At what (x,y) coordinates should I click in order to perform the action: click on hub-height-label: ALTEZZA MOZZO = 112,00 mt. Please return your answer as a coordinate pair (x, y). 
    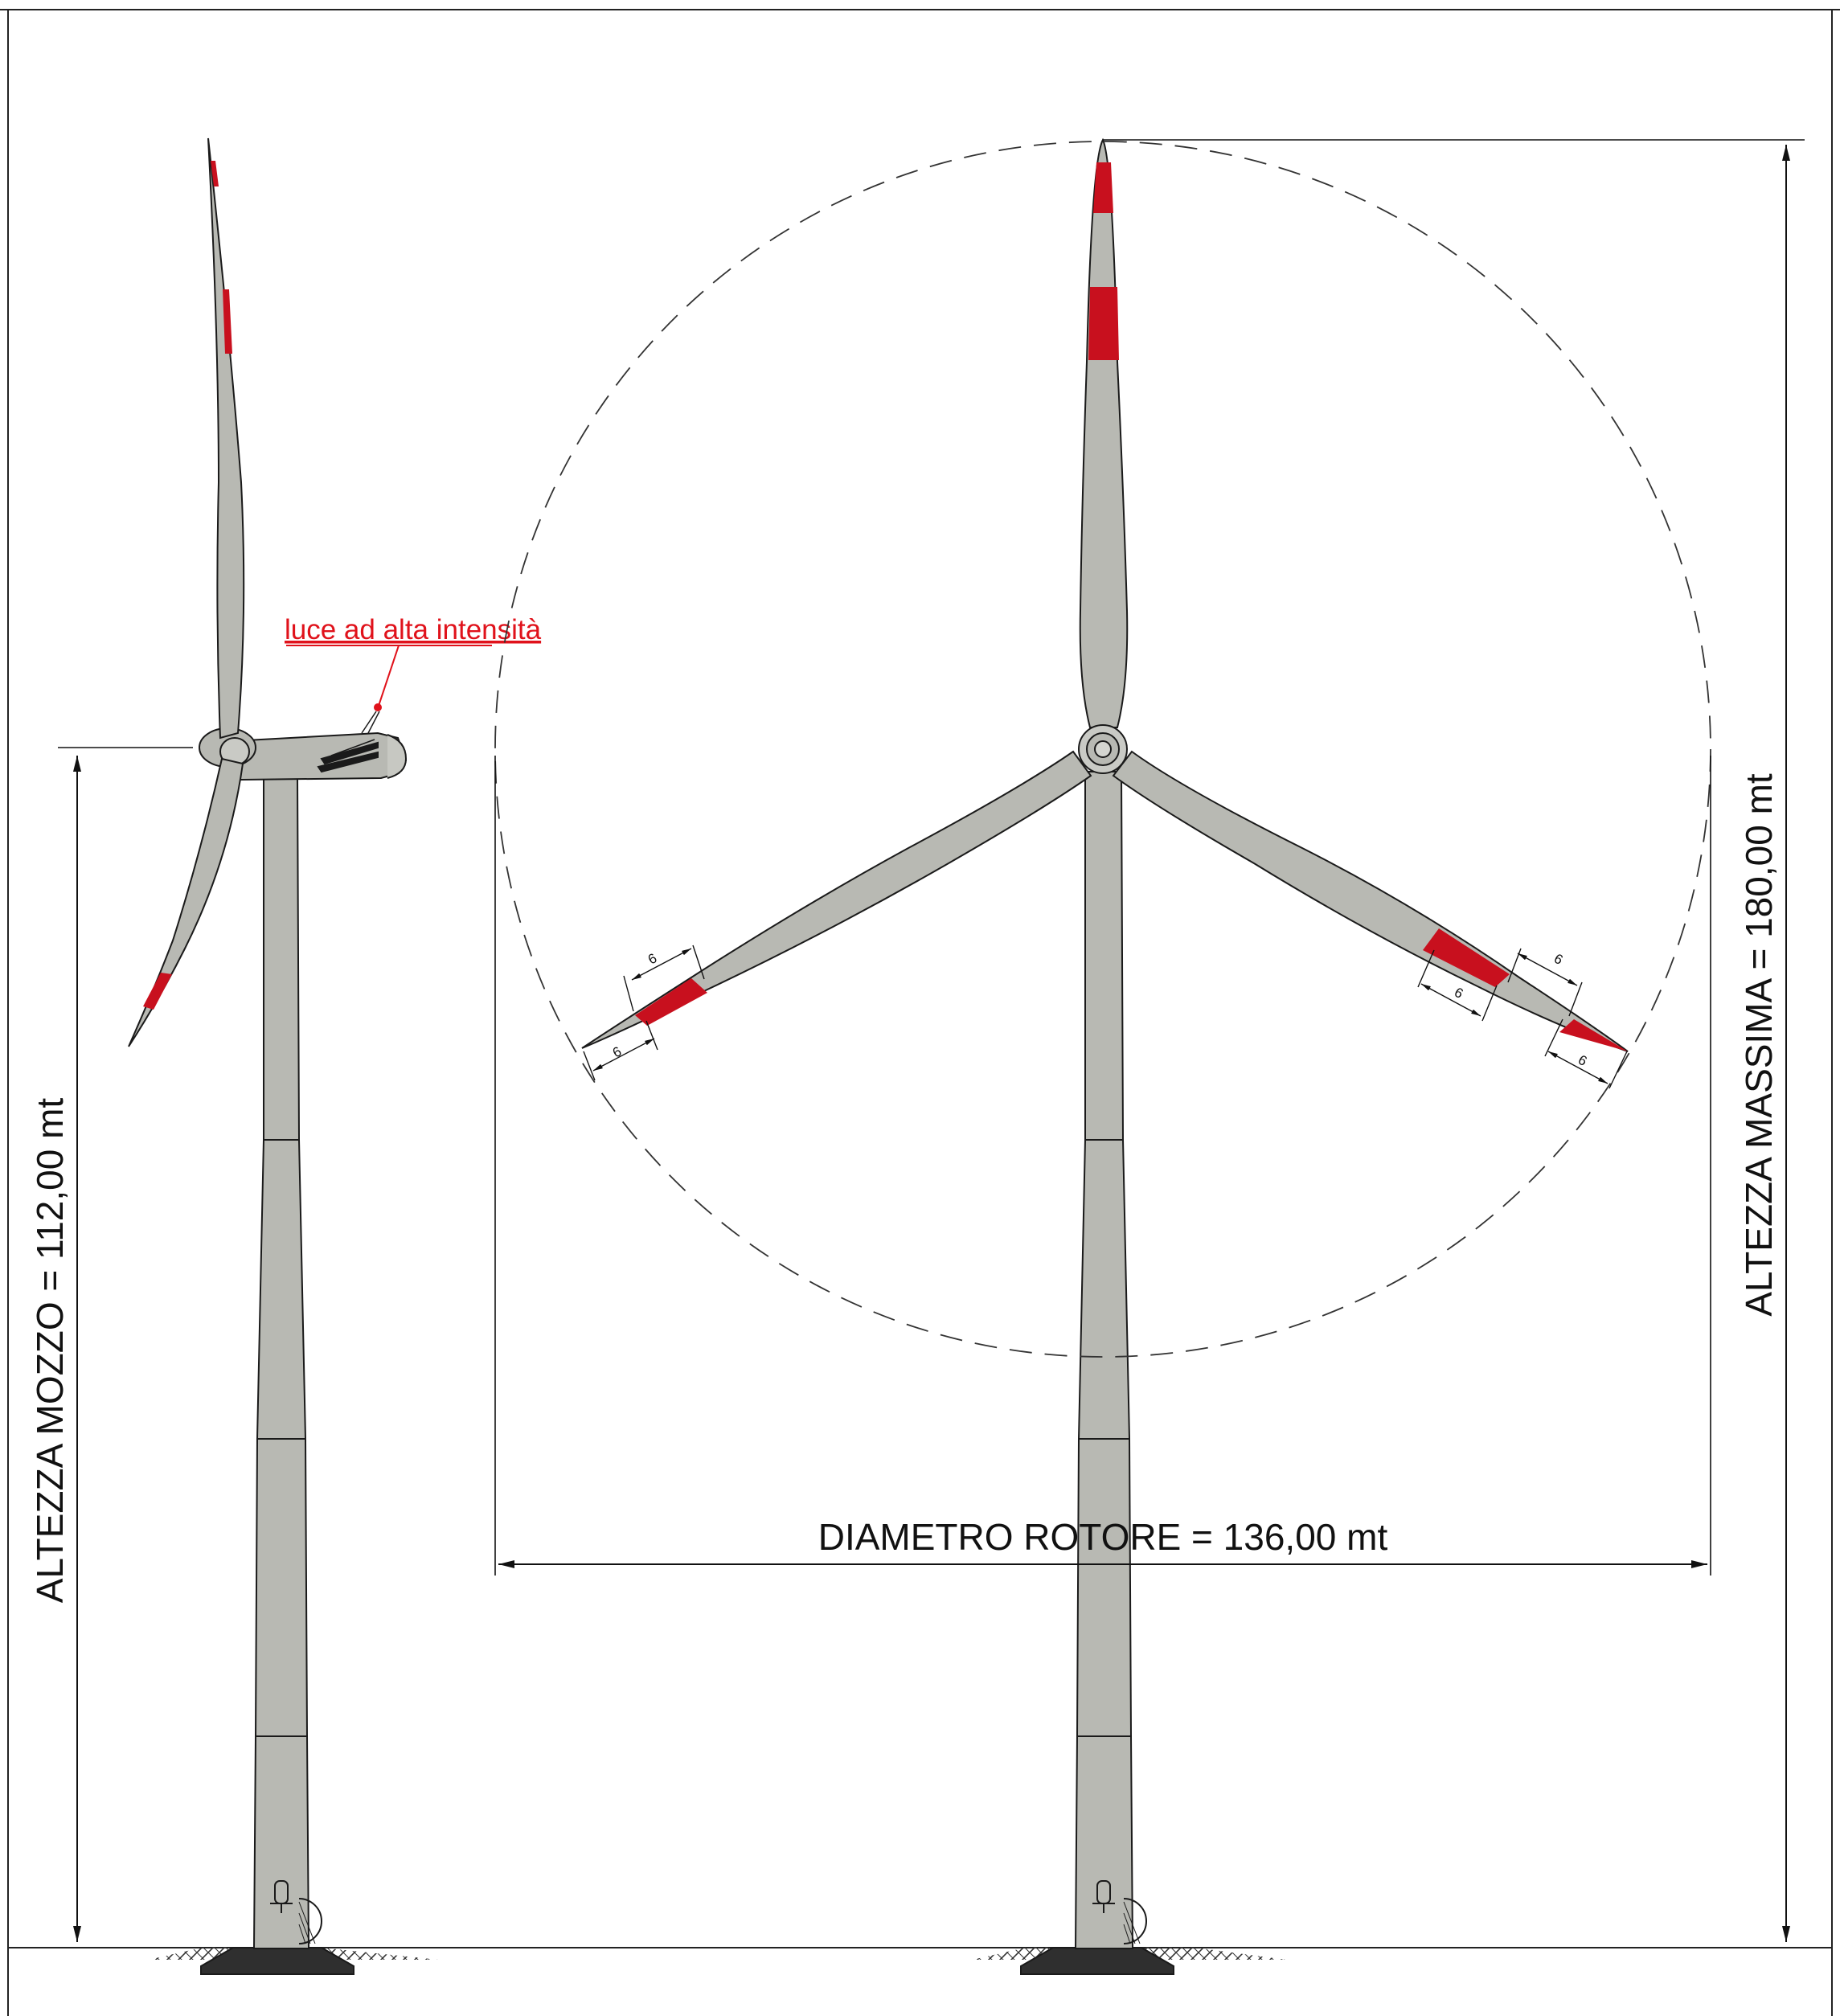
    Looking at the image, I should click on (50, 1351).